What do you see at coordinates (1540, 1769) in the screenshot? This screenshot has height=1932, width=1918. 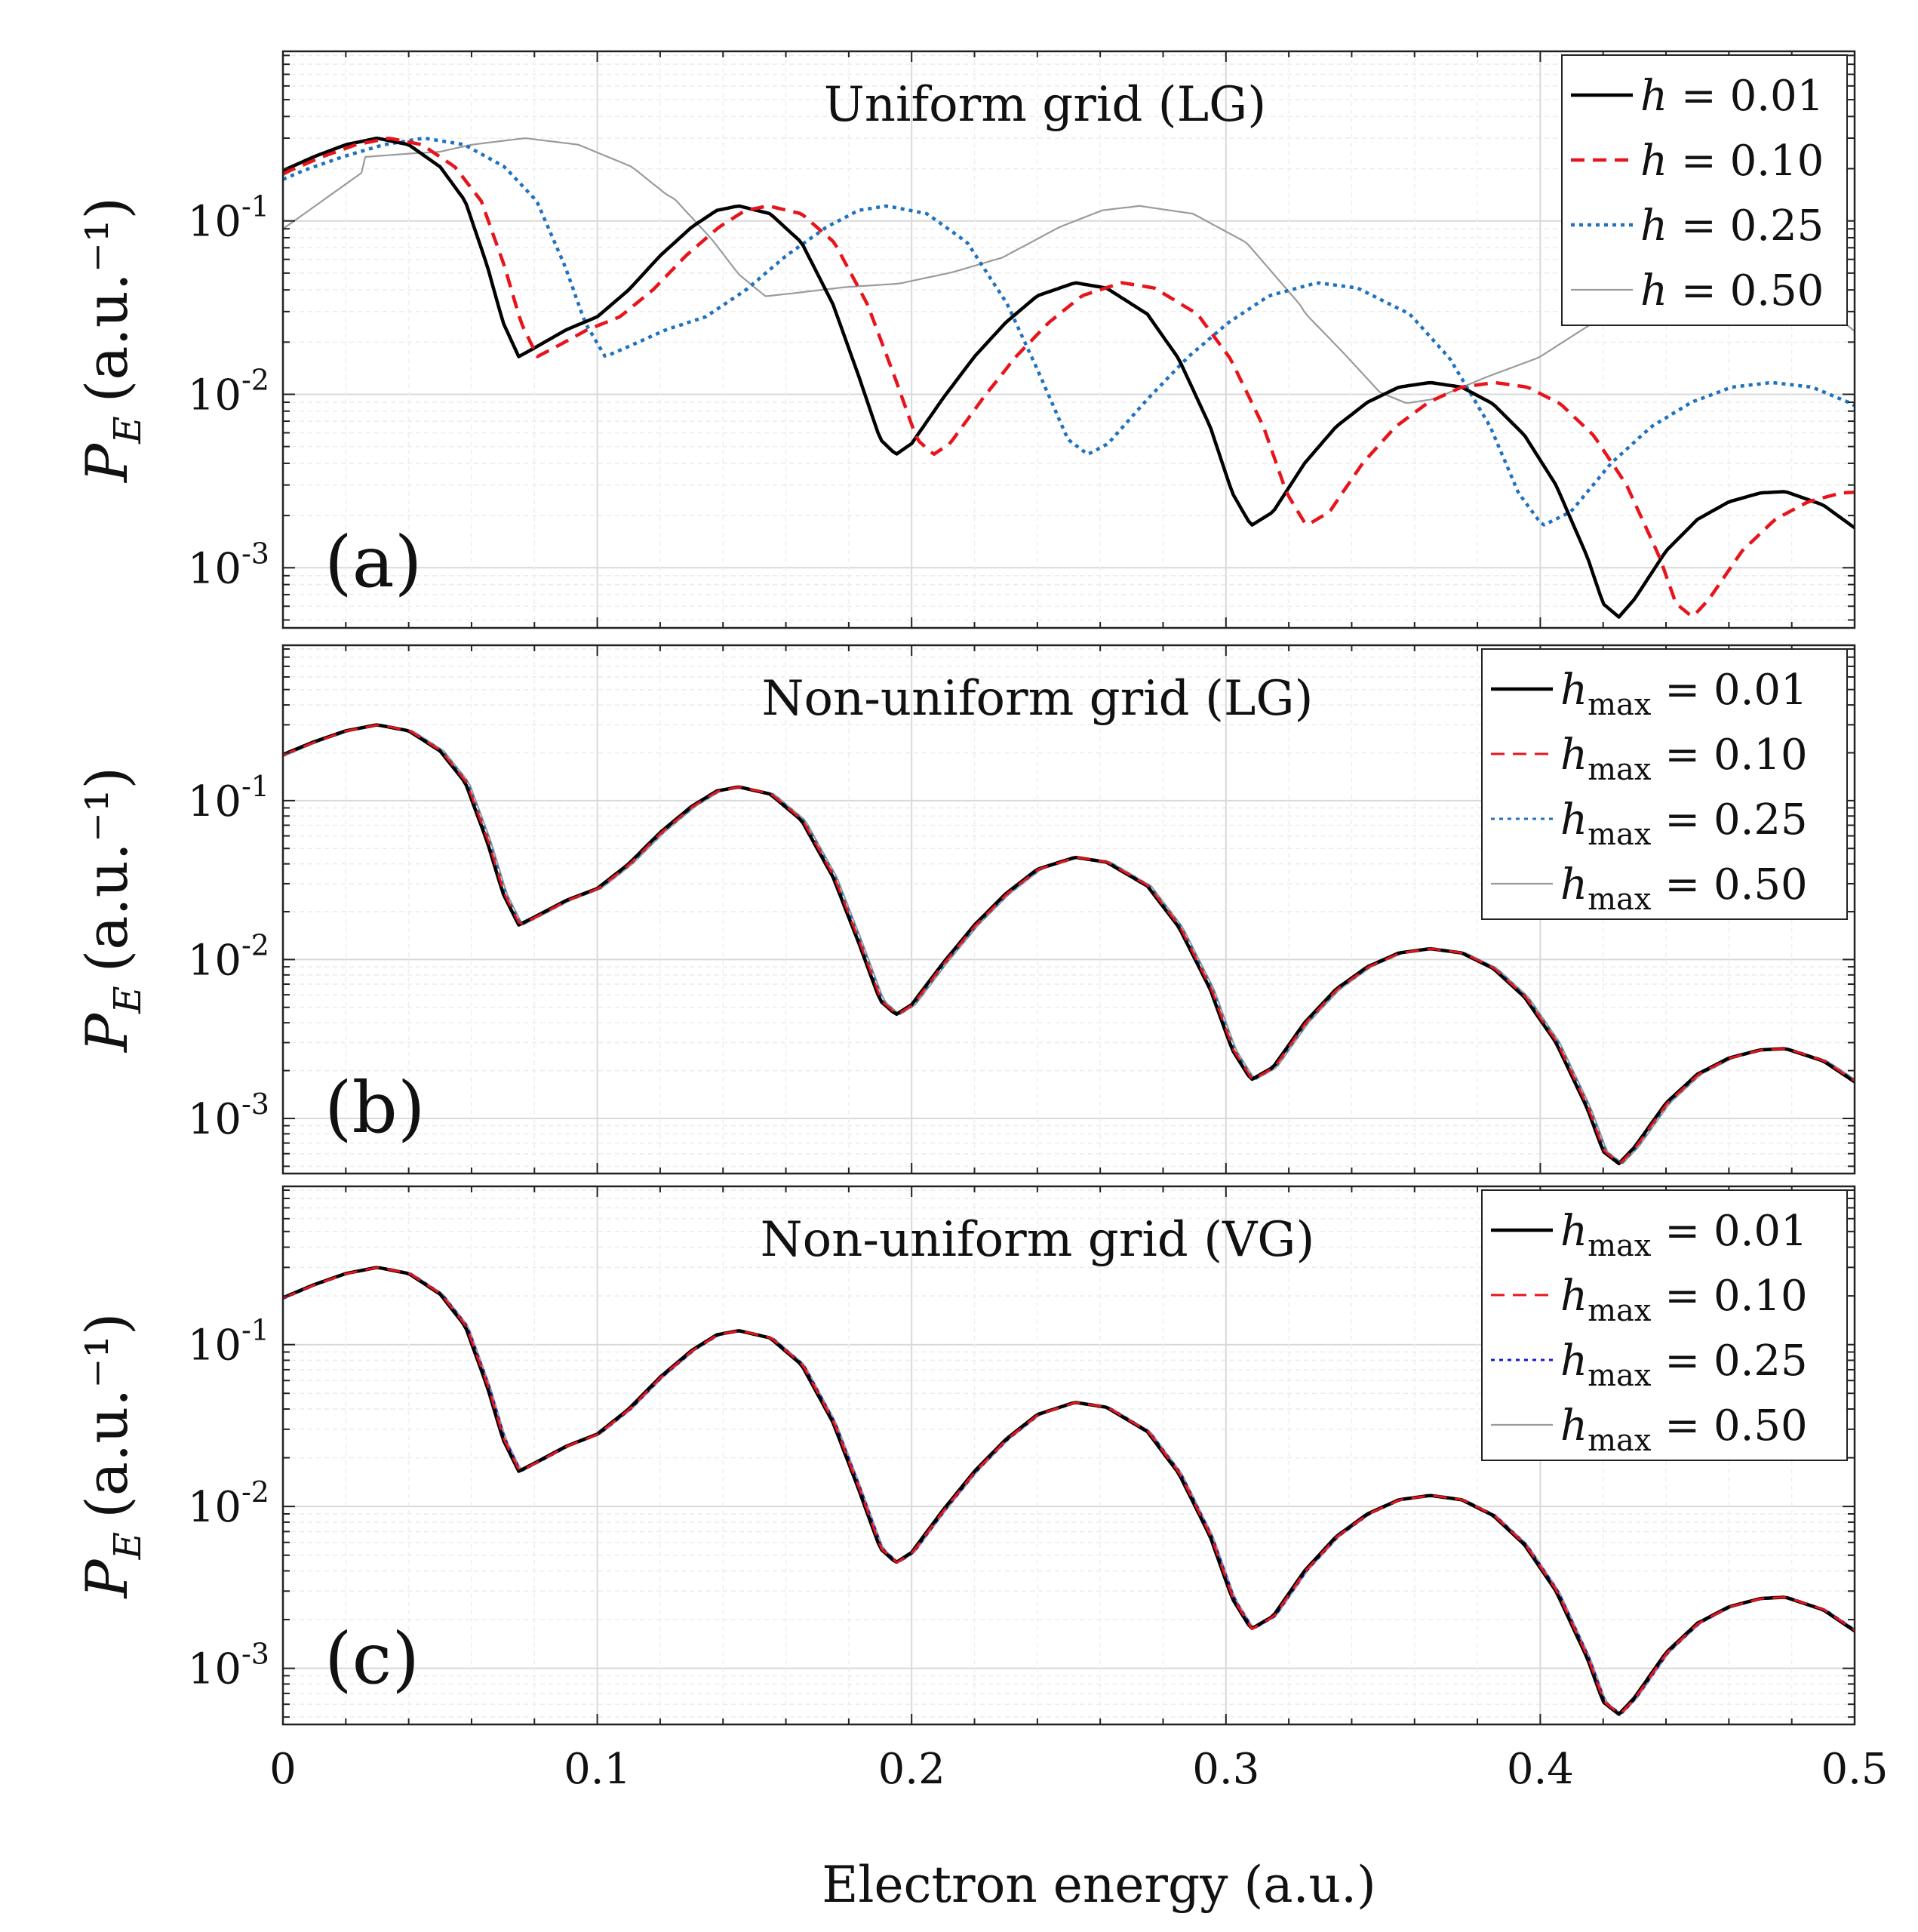 I see `x-tick-label: 0.4` at bounding box center [1540, 1769].